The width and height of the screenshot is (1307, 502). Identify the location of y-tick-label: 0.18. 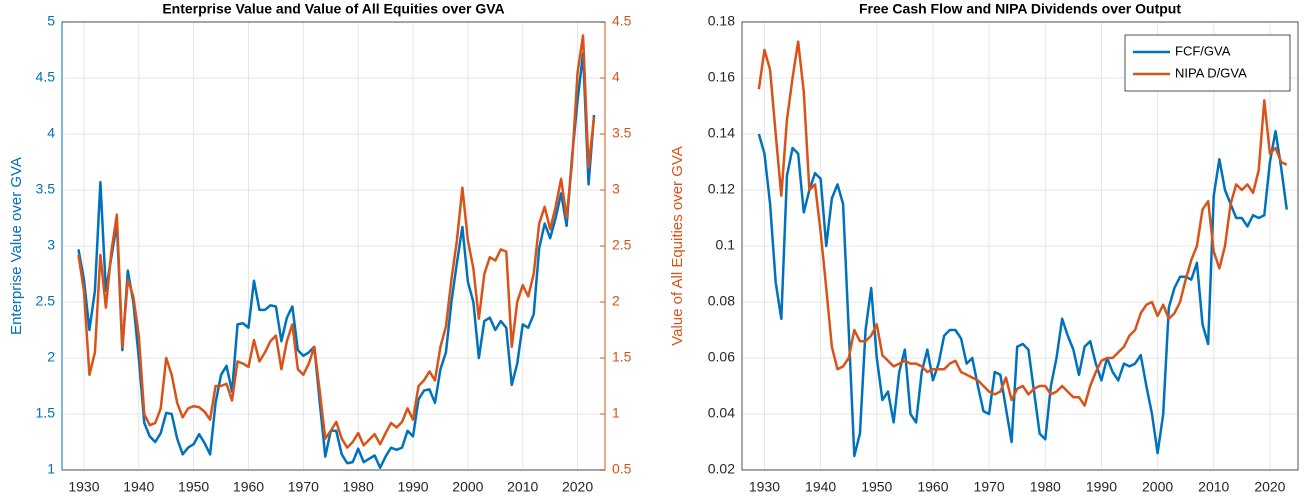
(721, 21).